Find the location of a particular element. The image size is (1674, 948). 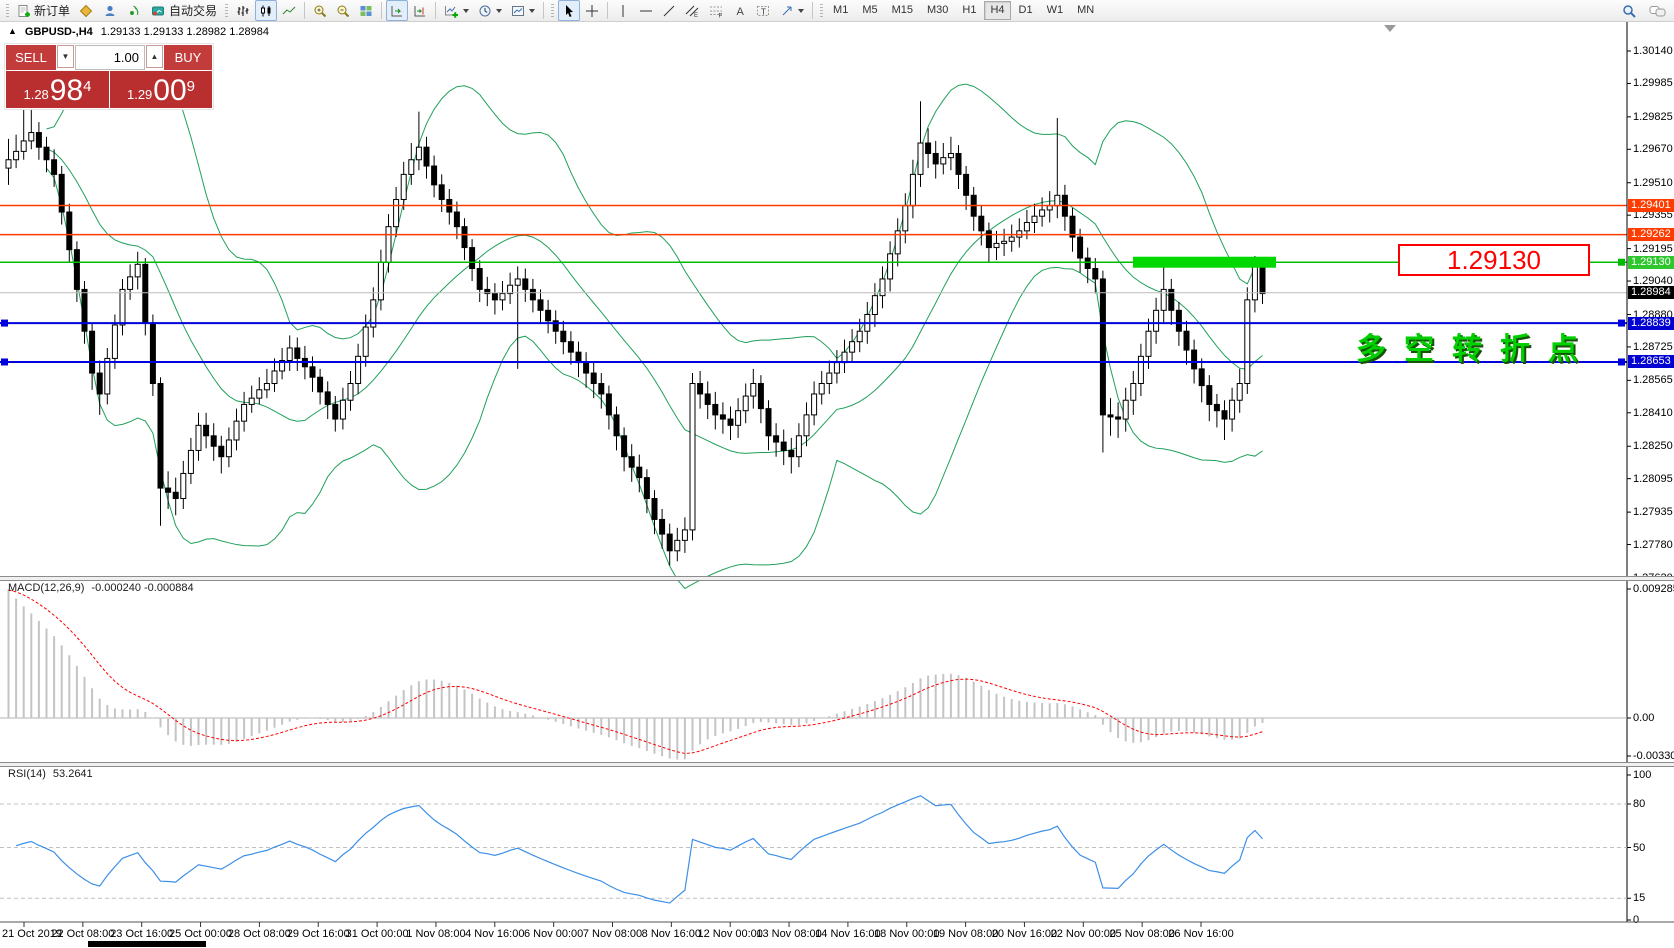

svg-text: E is located at coordinates (696, 15).